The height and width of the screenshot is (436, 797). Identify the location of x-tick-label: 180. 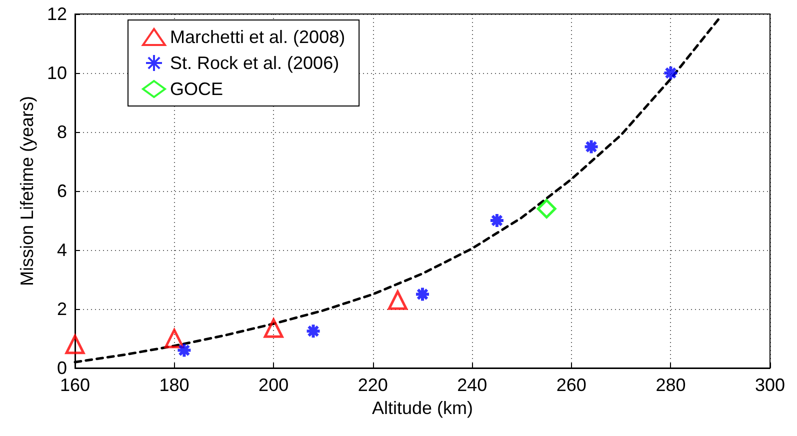
(174, 385).